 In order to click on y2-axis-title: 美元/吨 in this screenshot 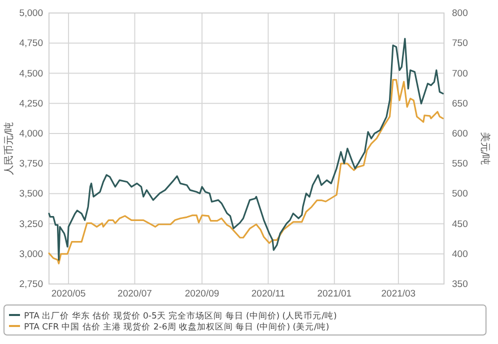, I will do `click(485, 149)`.